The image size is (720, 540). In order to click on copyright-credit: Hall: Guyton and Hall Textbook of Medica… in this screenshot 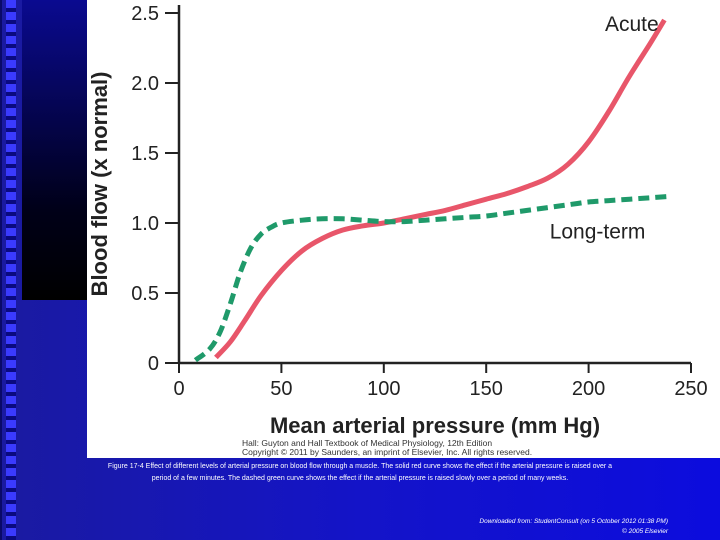, I will do `click(432, 448)`.